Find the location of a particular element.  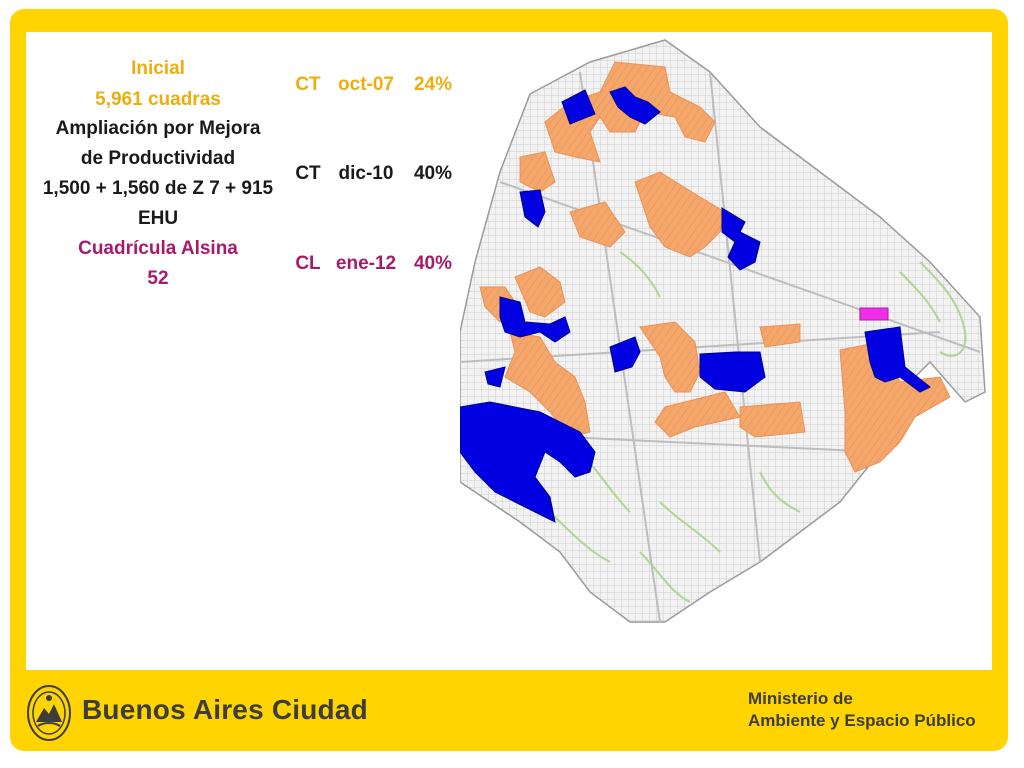

row3-type: CL is located at coordinates (308, 263).